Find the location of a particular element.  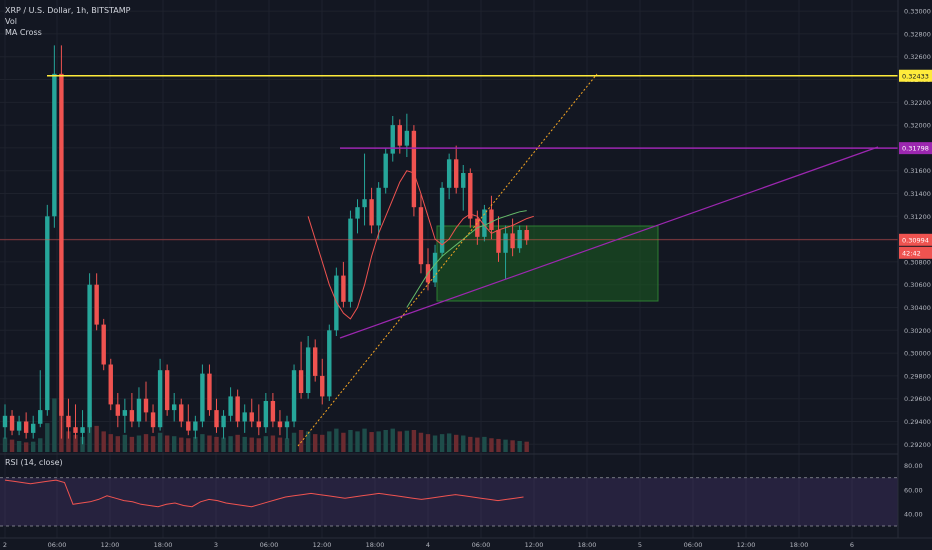

rsi-label: RSI (14, close) is located at coordinates (34, 462).